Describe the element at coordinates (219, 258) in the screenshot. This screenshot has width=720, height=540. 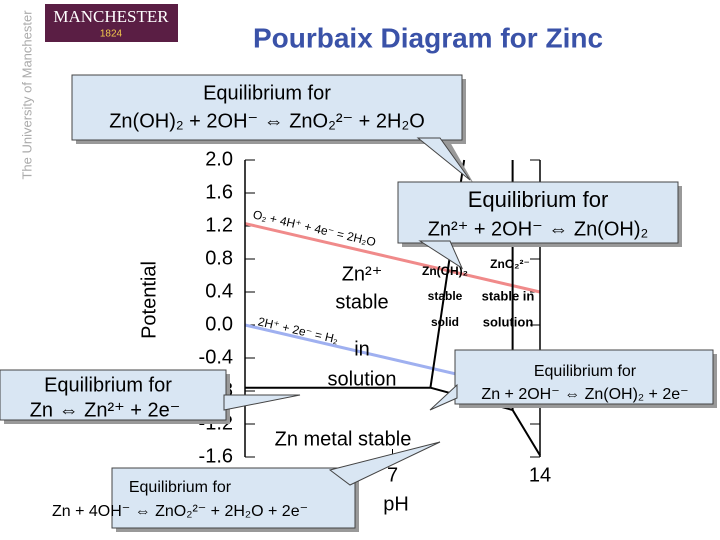
I see `y-tick-label: 0.8` at that location.